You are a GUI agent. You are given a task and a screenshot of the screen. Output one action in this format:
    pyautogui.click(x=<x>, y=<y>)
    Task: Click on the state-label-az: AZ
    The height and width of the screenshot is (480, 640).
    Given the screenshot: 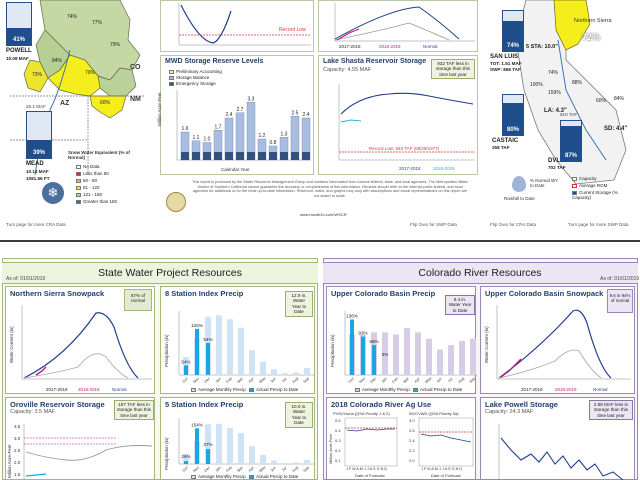 What is the action you would take?
    pyautogui.click(x=65, y=103)
    